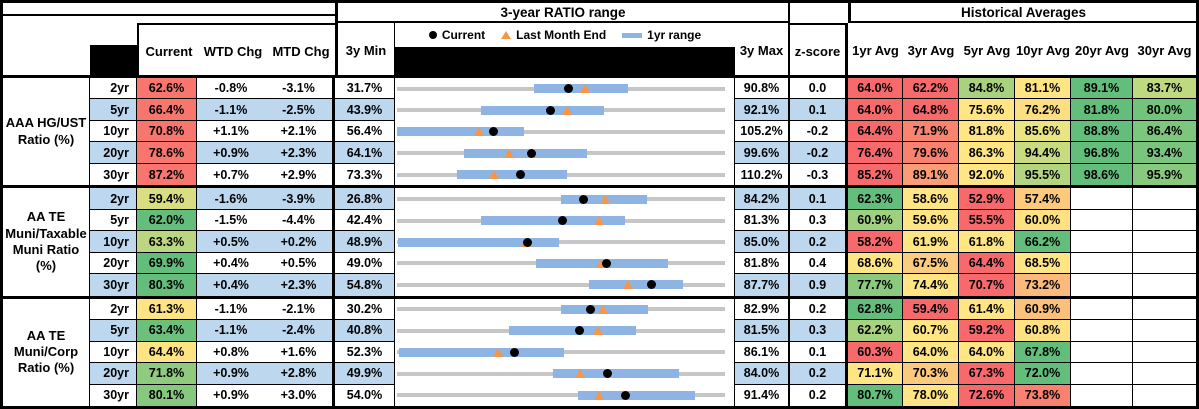 This screenshot has width=1199, height=409. What do you see at coordinates (1164, 110) in the screenshot?
I see `cell-avg: 80.0%` at bounding box center [1164, 110].